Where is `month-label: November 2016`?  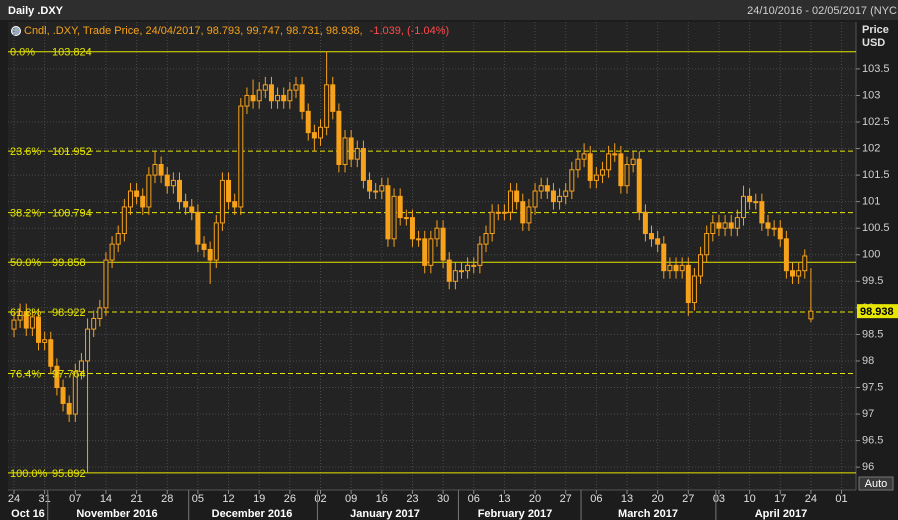 month-label: November 2016 is located at coordinates (116, 514).